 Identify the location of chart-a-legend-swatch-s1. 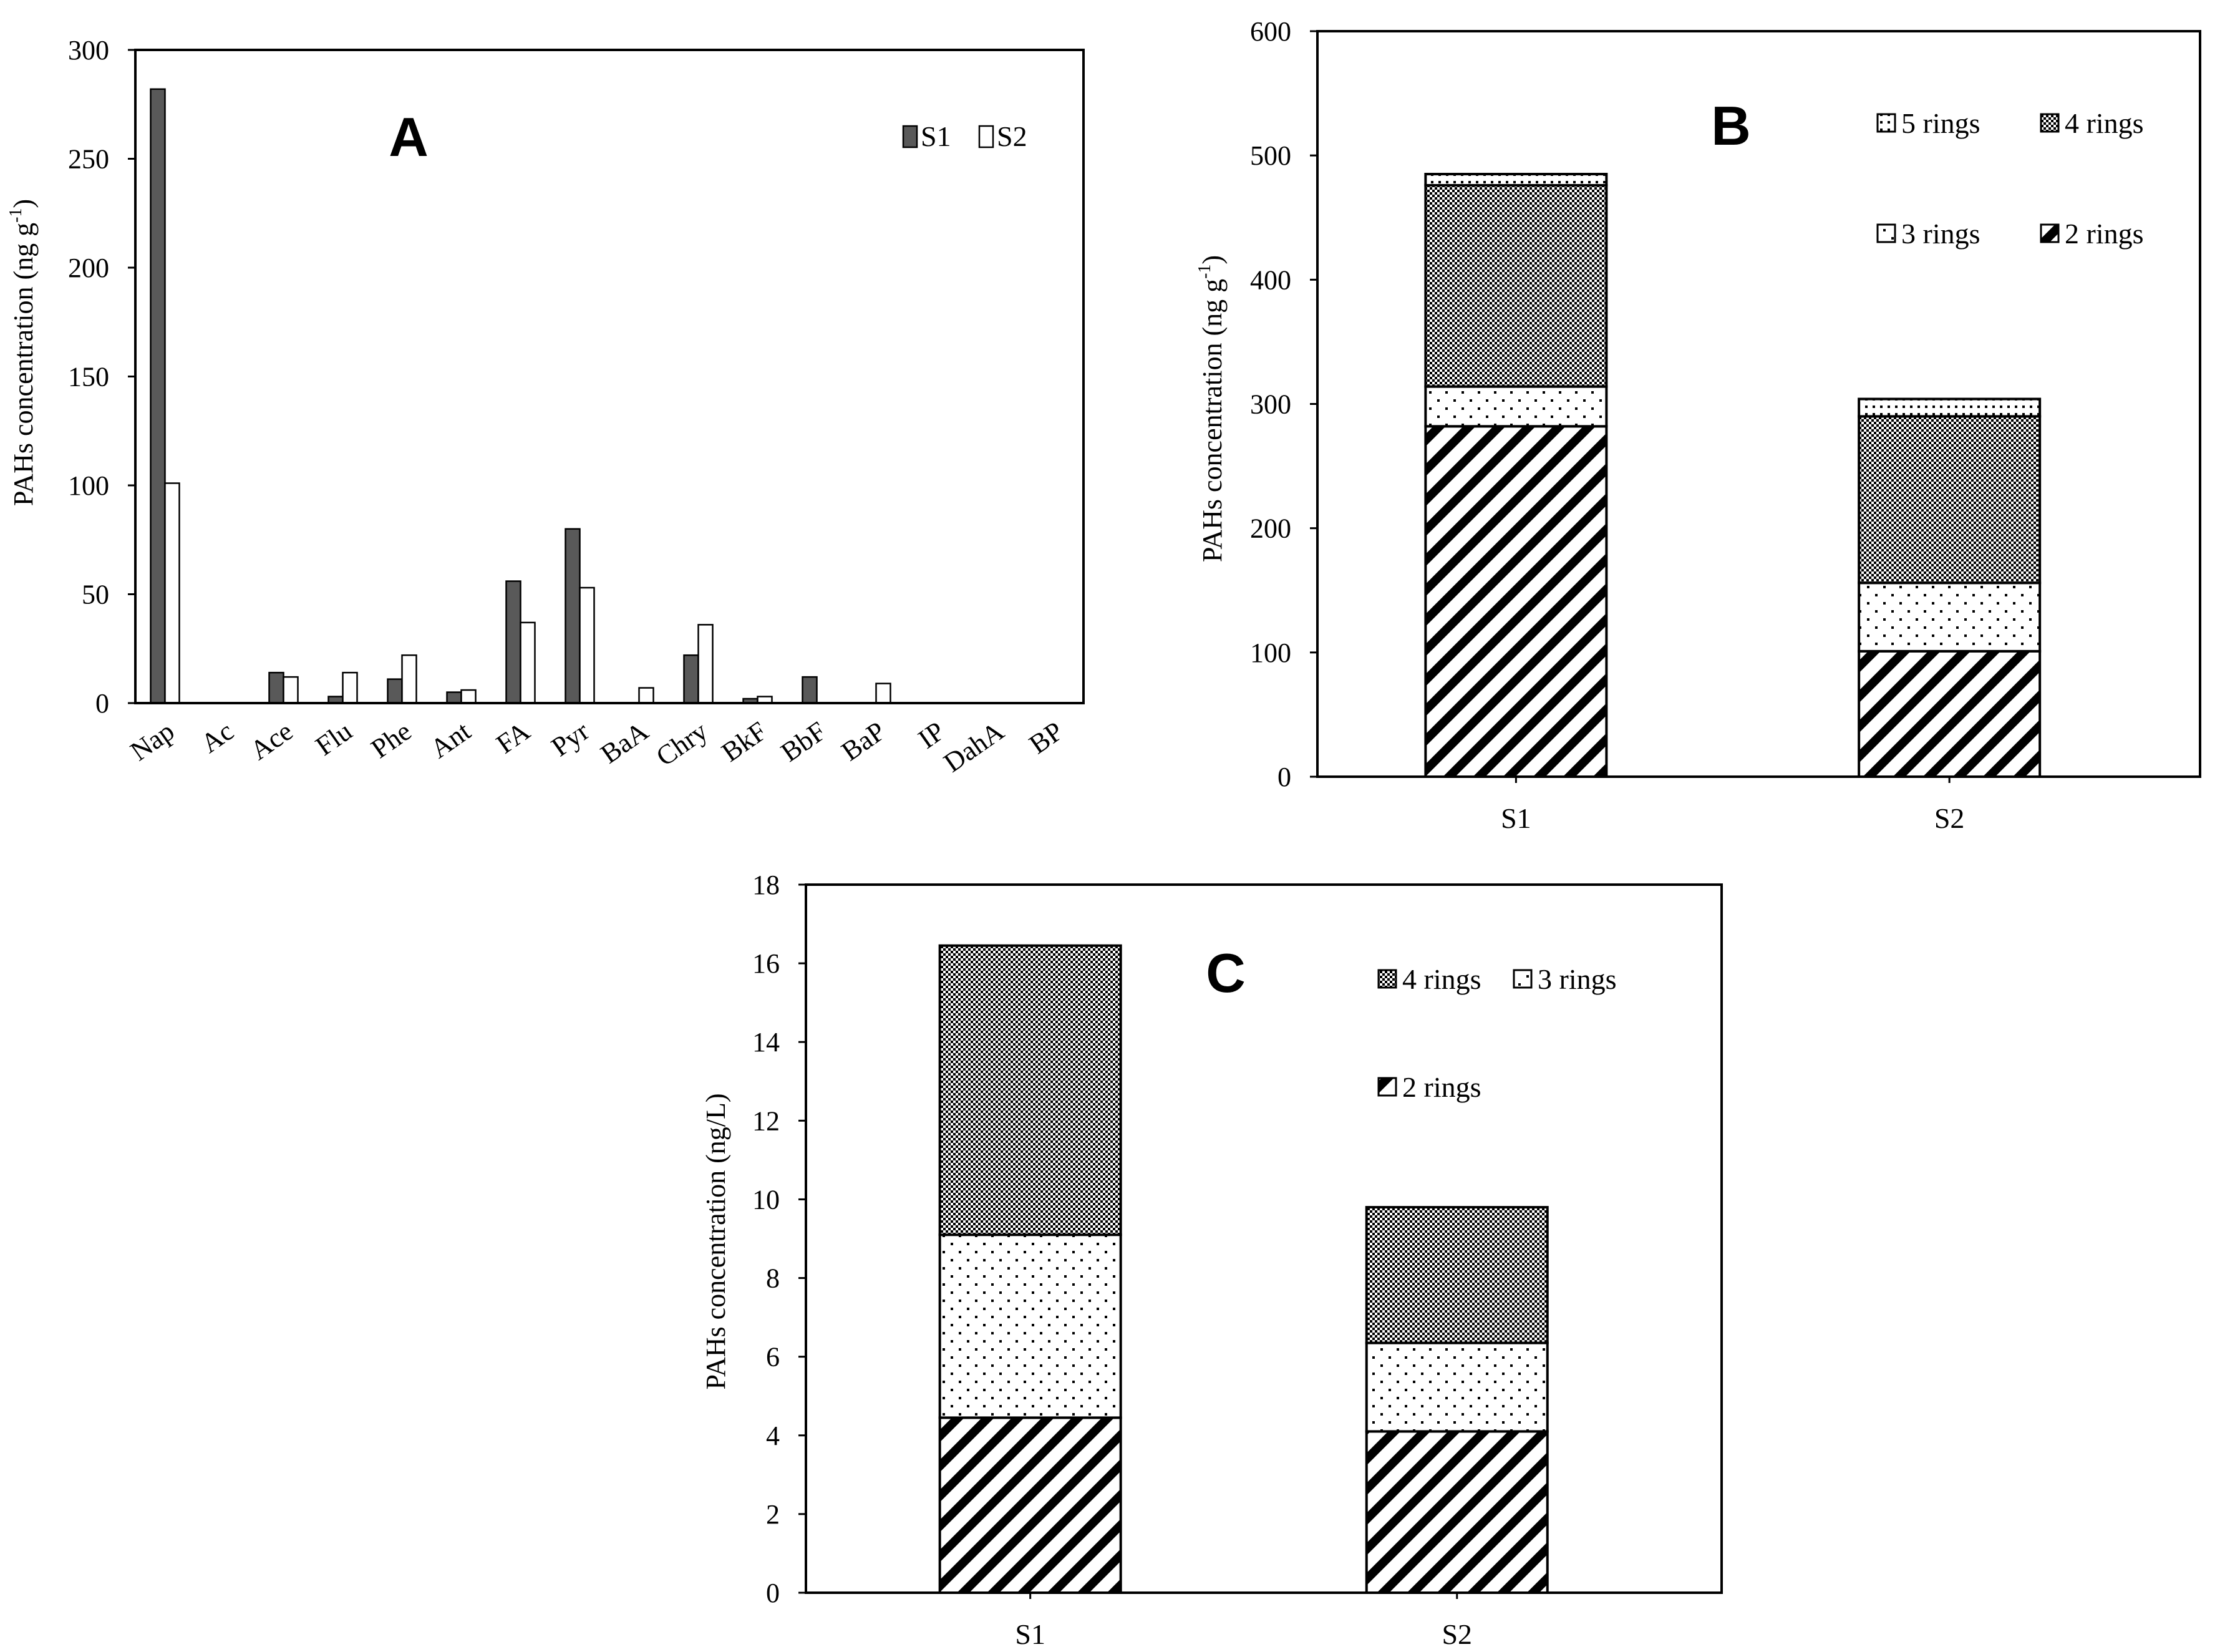
(910, 136).